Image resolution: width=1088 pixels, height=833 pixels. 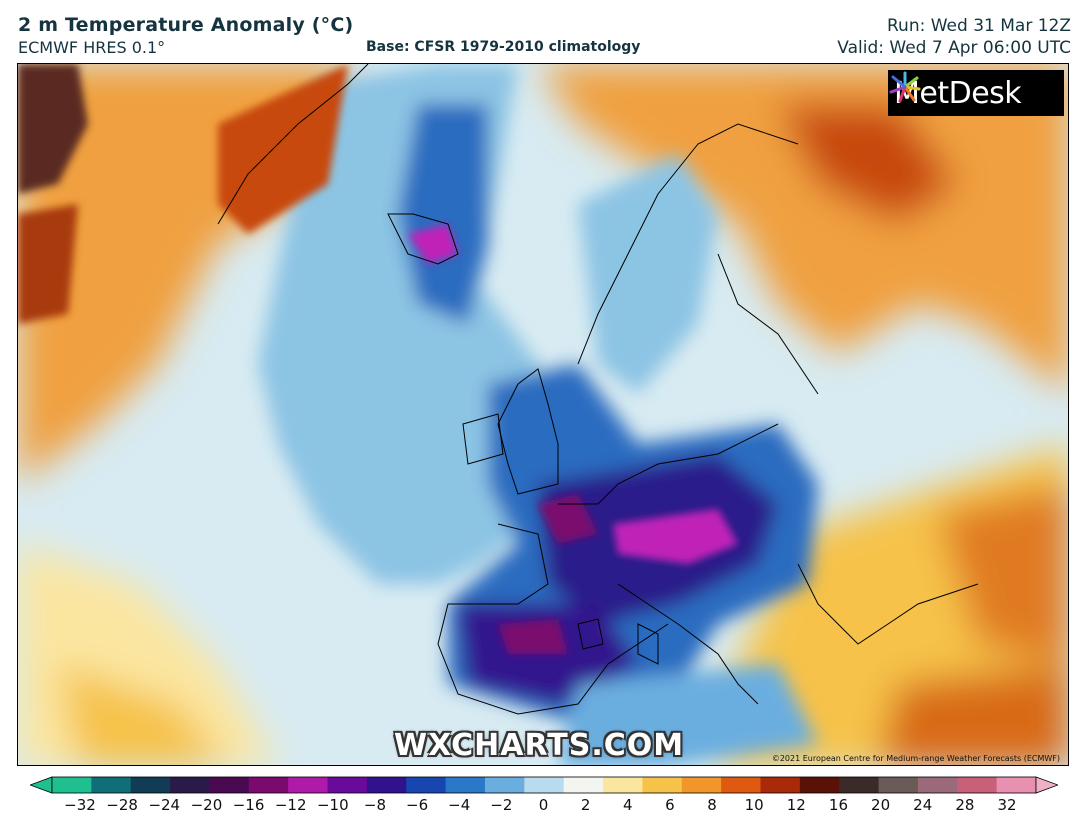 I want to click on metdesk-burst-icon, so click(x=905, y=87).